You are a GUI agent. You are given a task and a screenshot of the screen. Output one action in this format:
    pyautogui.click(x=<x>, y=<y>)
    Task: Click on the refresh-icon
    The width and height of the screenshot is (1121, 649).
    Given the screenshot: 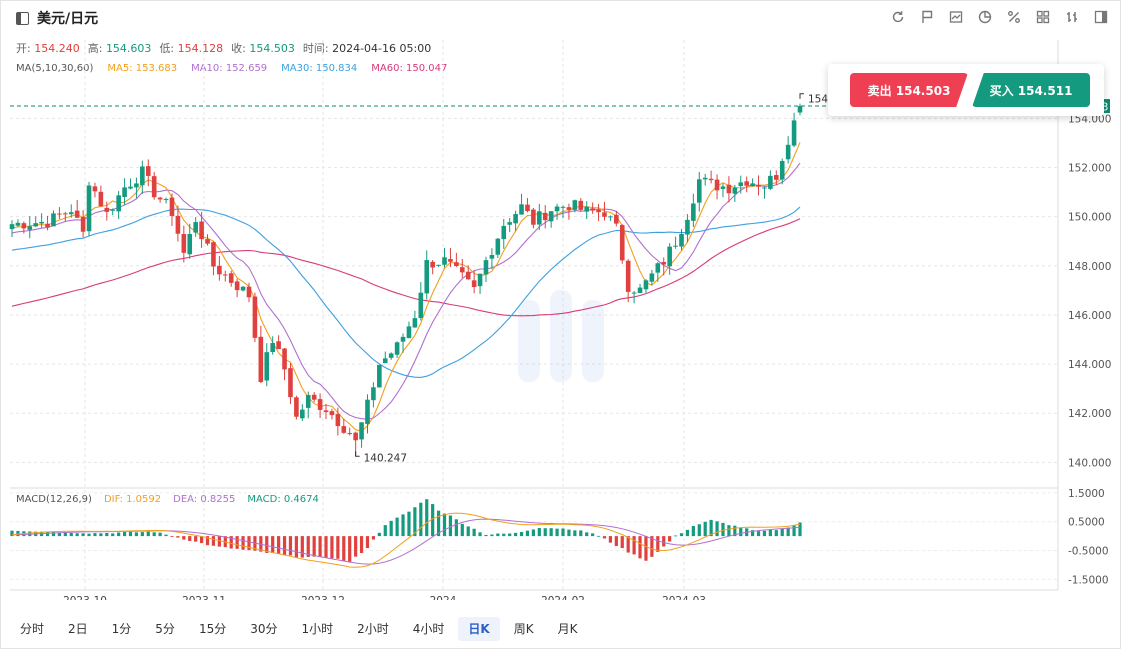 What is the action you would take?
    pyautogui.click(x=898, y=17)
    